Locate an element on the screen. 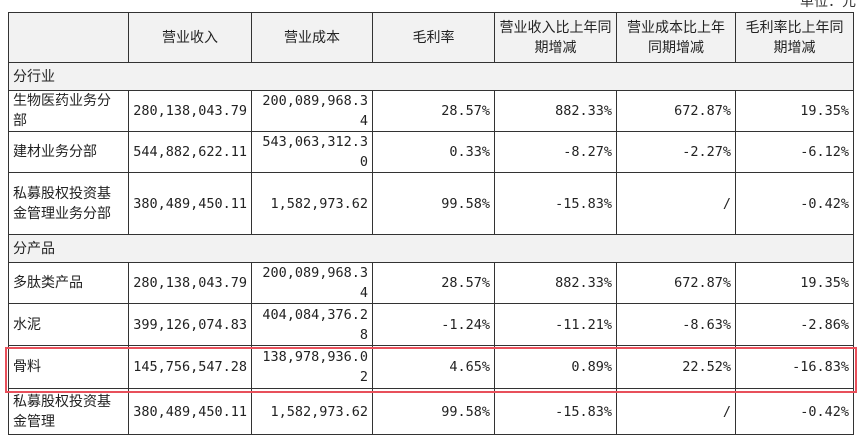  value-cell: -1.24% is located at coordinates (433, 324).